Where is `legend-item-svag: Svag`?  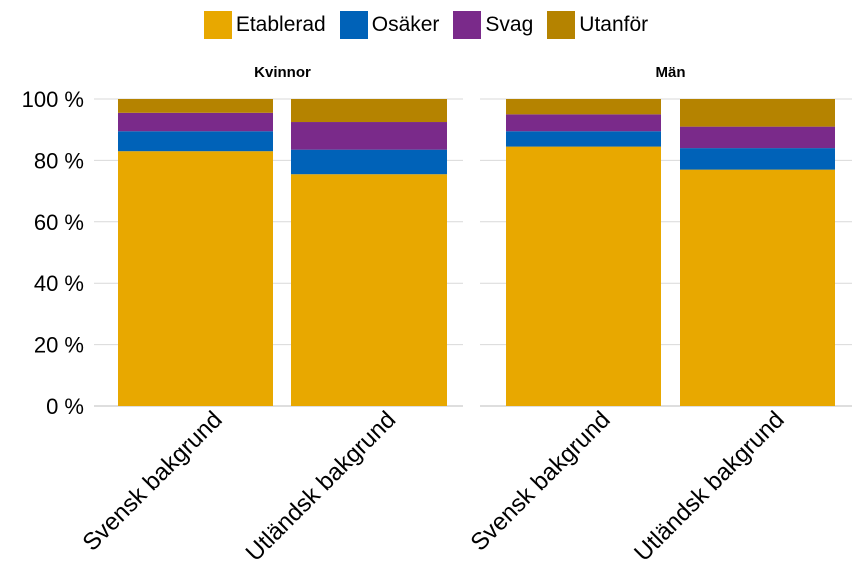
legend-item-svag: Svag is located at coordinates (493, 25).